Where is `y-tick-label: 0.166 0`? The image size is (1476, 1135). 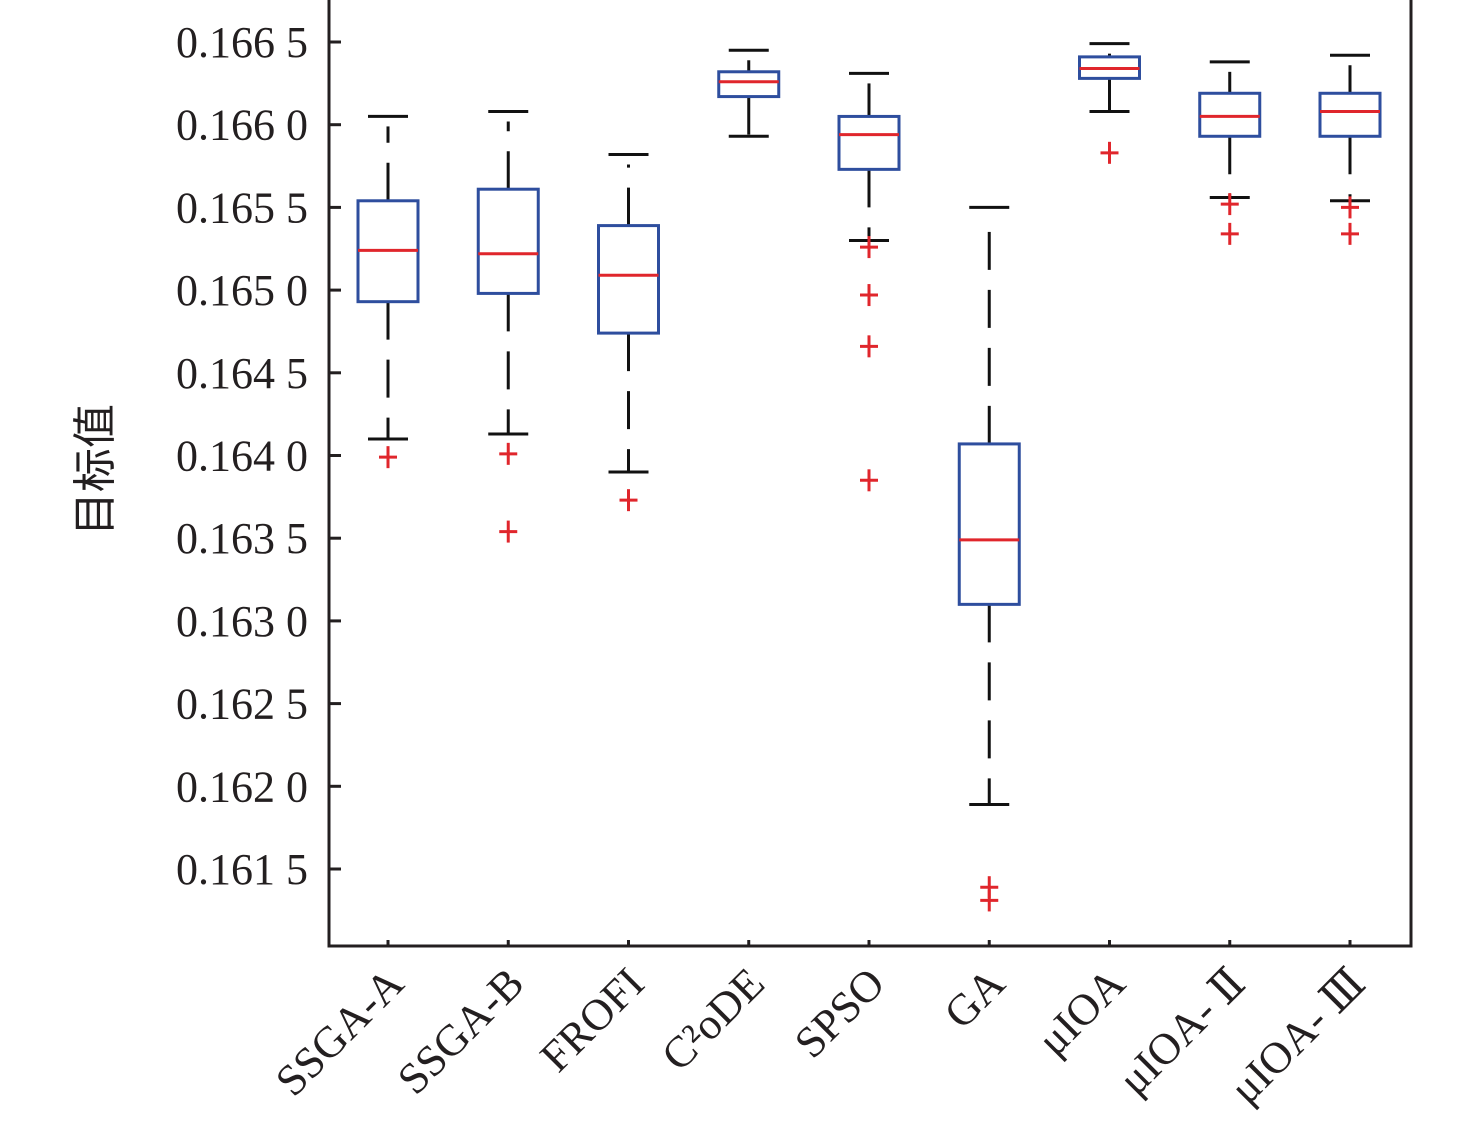 y-tick-label: 0.166 0 is located at coordinates (242, 125).